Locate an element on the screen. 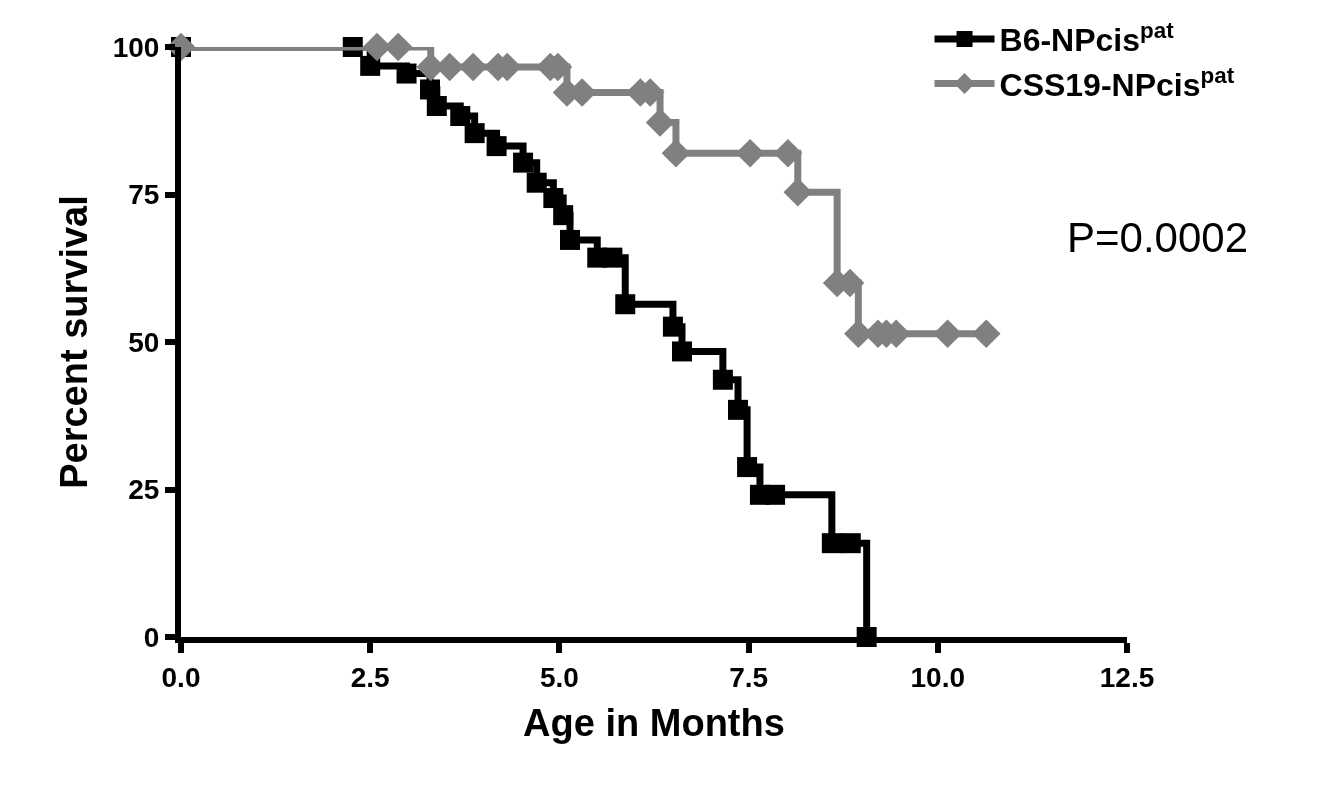 This screenshot has height=790, width=1342. x-axis-title: Age in Months is located at coordinates (654, 723).